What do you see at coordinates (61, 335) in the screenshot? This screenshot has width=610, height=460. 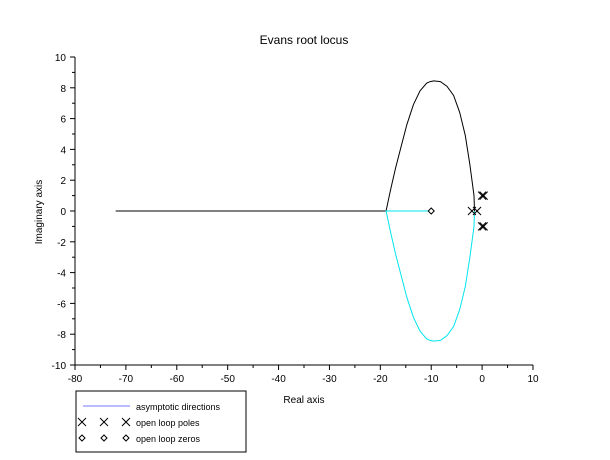 I see `y-tick-label: -8` at bounding box center [61, 335].